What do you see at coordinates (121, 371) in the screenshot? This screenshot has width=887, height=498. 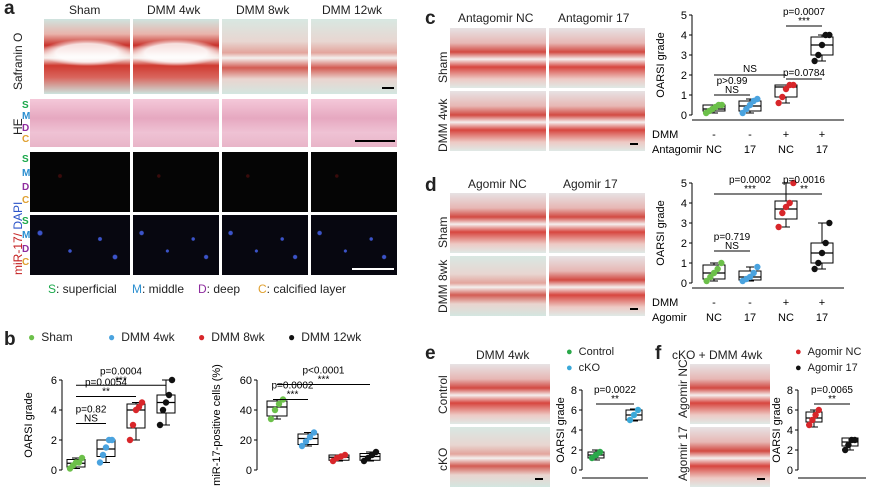 I see `p-value: p=0.0004` at bounding box center [121, 371].